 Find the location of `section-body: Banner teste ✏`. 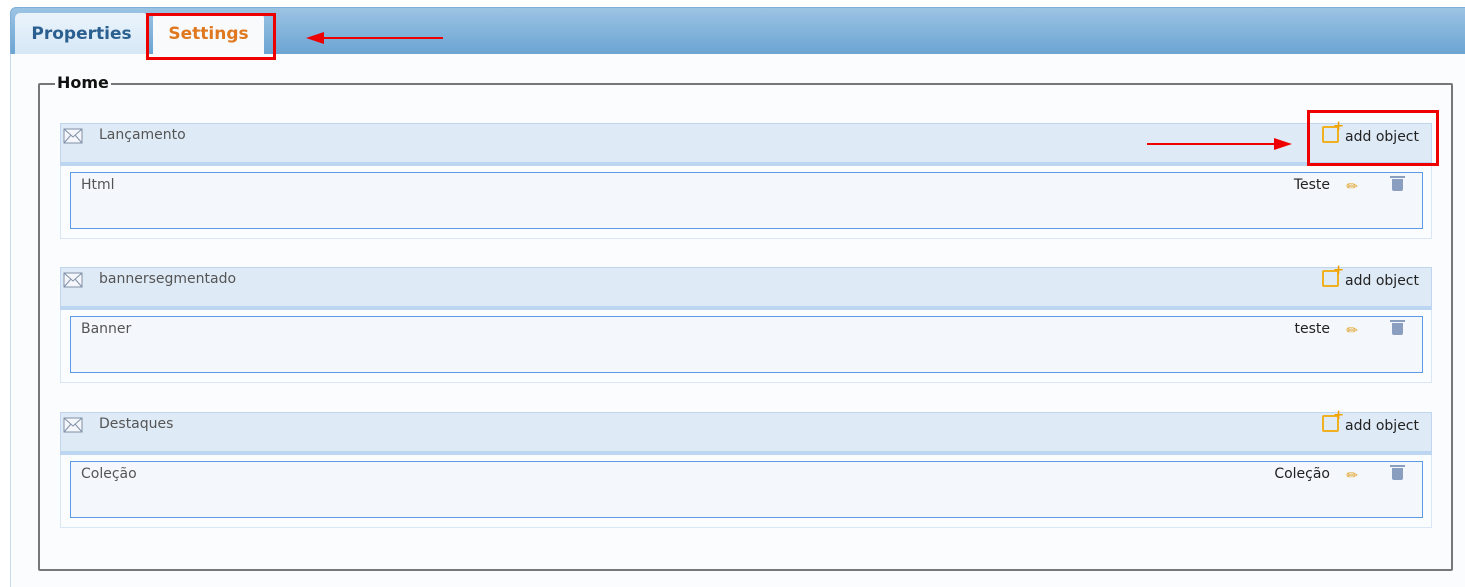

section-body: Banner teste ✏ is located at coordinates (746, 346).